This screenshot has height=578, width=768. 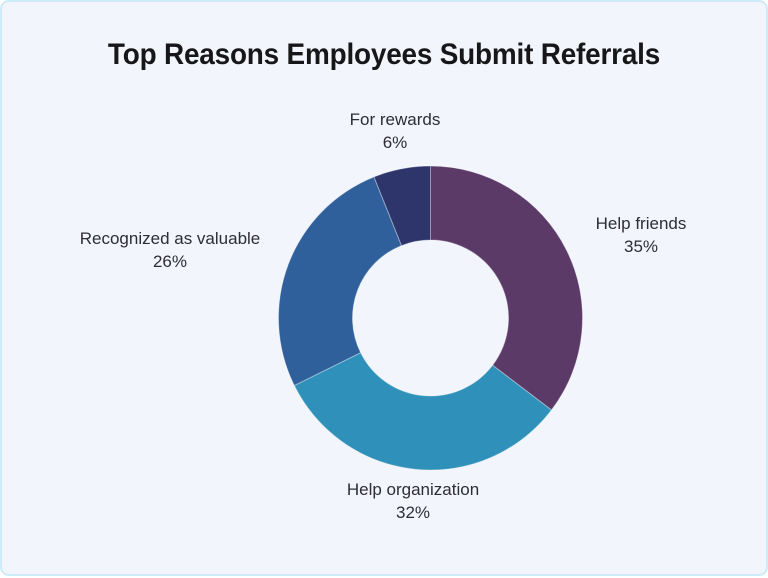 I want to click on donut-segment-help-friends, so click(x=507, y=288).